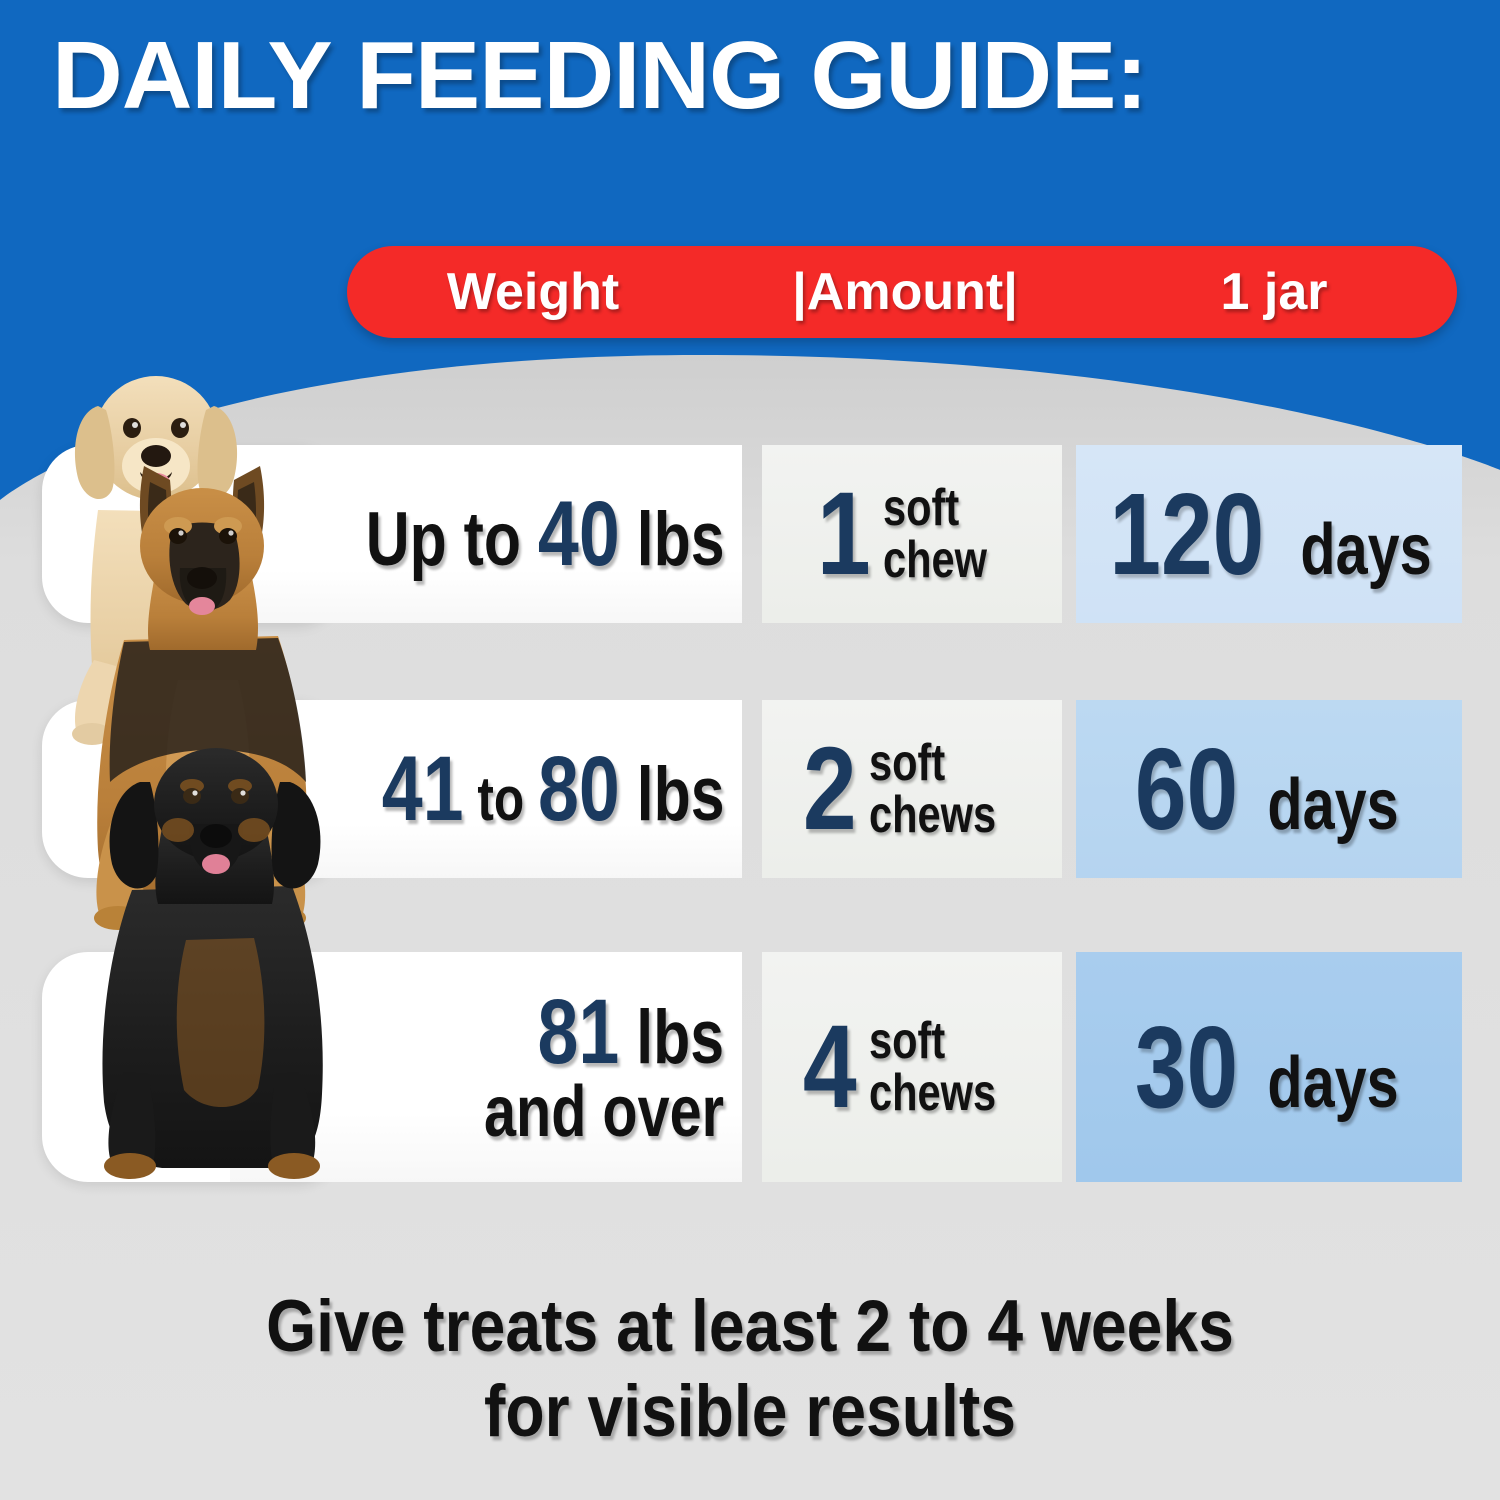 This screenshot has height=1500, width=1500. I want to click on weight-number-2: 80, so click(578, 788).